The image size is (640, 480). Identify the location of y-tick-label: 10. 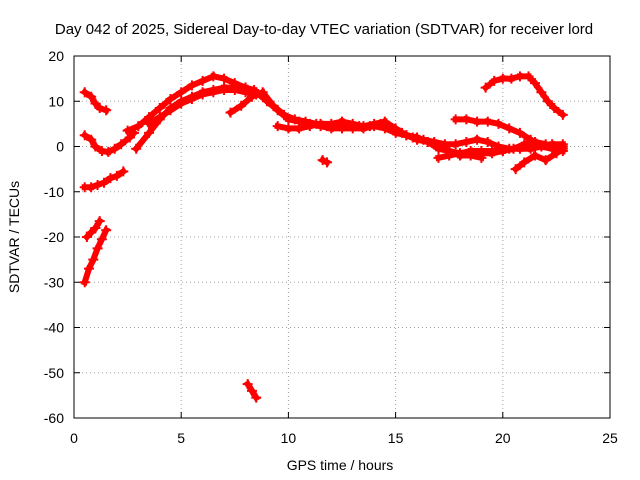
(56, 101).